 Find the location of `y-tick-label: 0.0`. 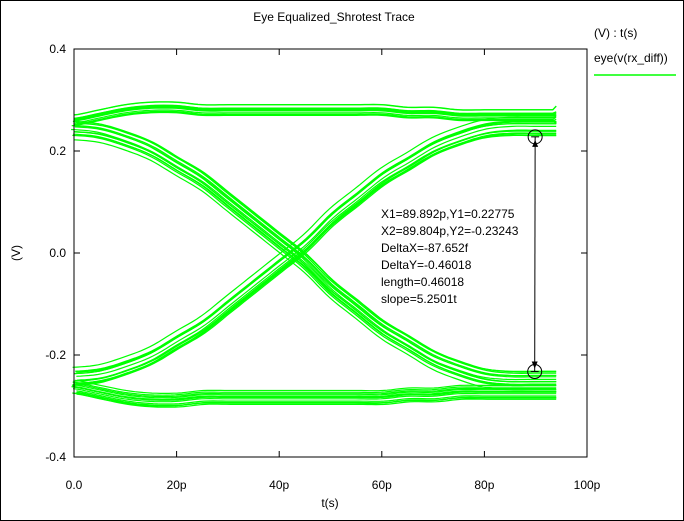

y-tick-label: 0.0 is located at coordinates (57, 253).